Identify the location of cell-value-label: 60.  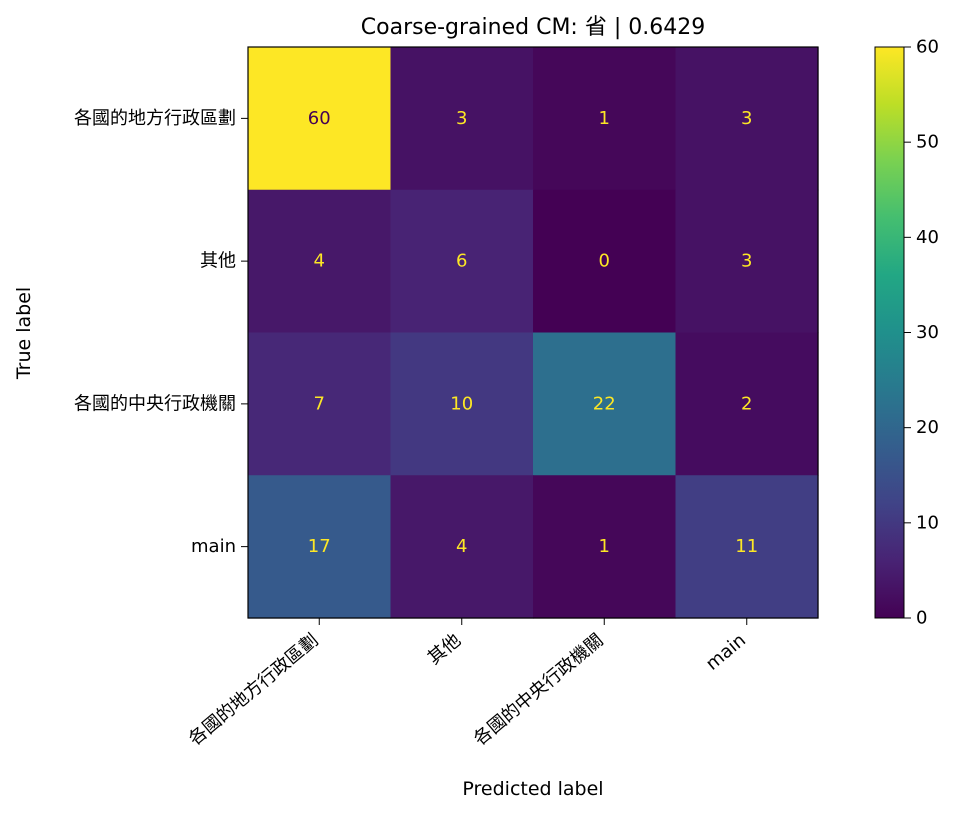
(319, 118).